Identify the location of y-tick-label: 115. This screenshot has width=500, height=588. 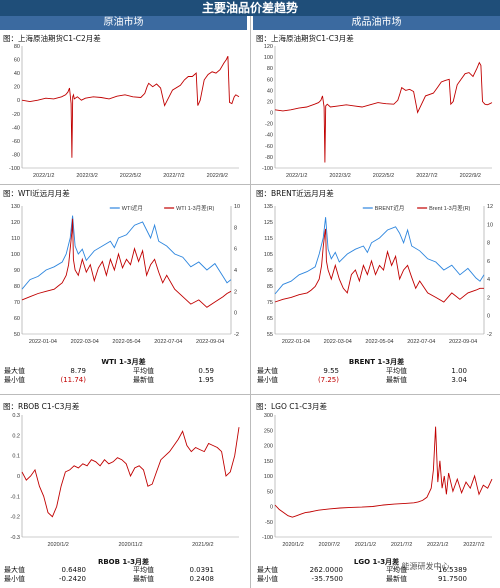
(268, 239).